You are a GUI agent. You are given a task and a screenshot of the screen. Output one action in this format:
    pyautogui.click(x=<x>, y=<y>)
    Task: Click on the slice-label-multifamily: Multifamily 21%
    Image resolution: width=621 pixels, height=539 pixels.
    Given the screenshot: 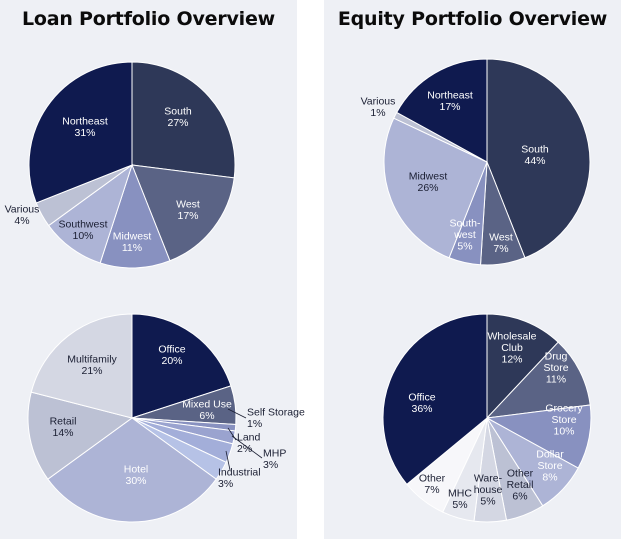 What is the action you would take?
    pyautogui.click(x=92, y=365)
    